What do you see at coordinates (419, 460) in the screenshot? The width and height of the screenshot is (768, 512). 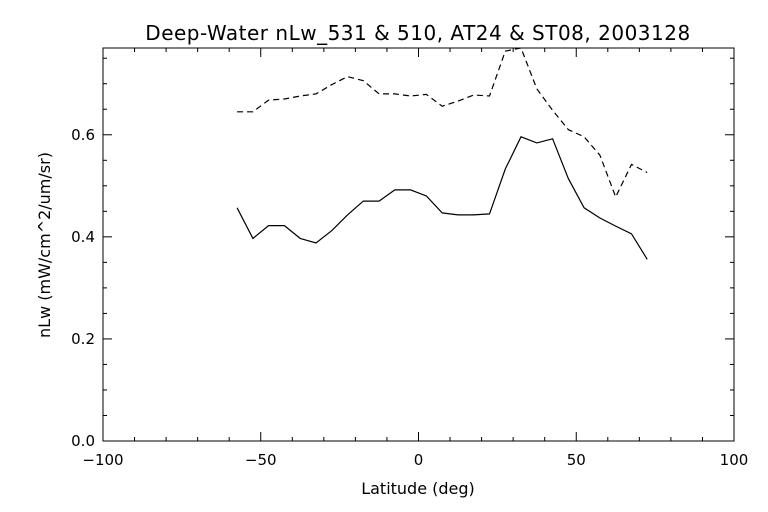 I see `x-tick-label: 0` at bounding box center [419, 460].